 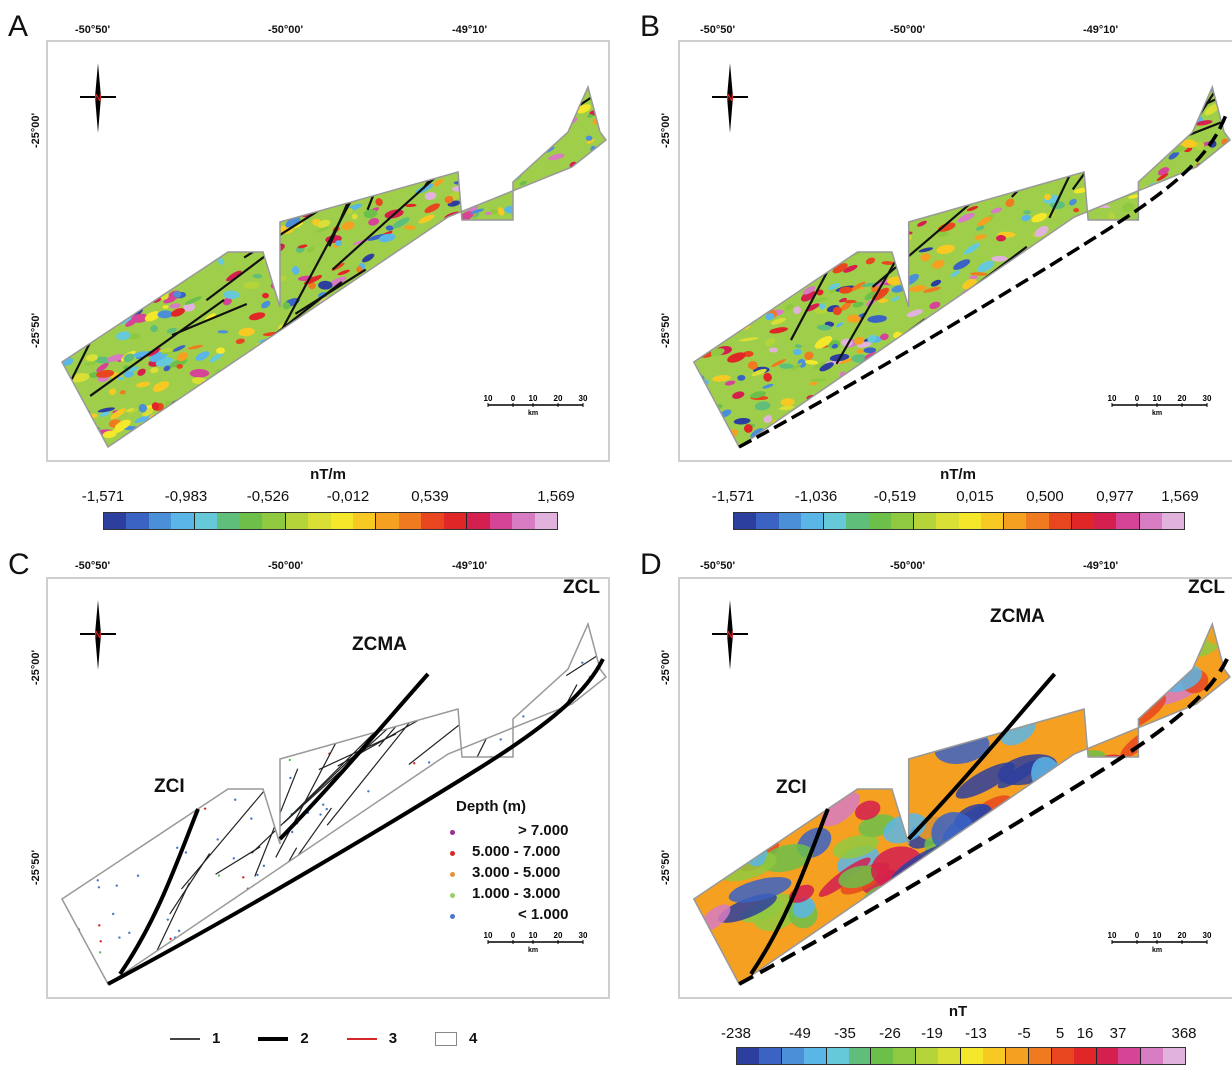 I want to click on zone-label-zci-c: ZCI, so click(x=169, y=786).